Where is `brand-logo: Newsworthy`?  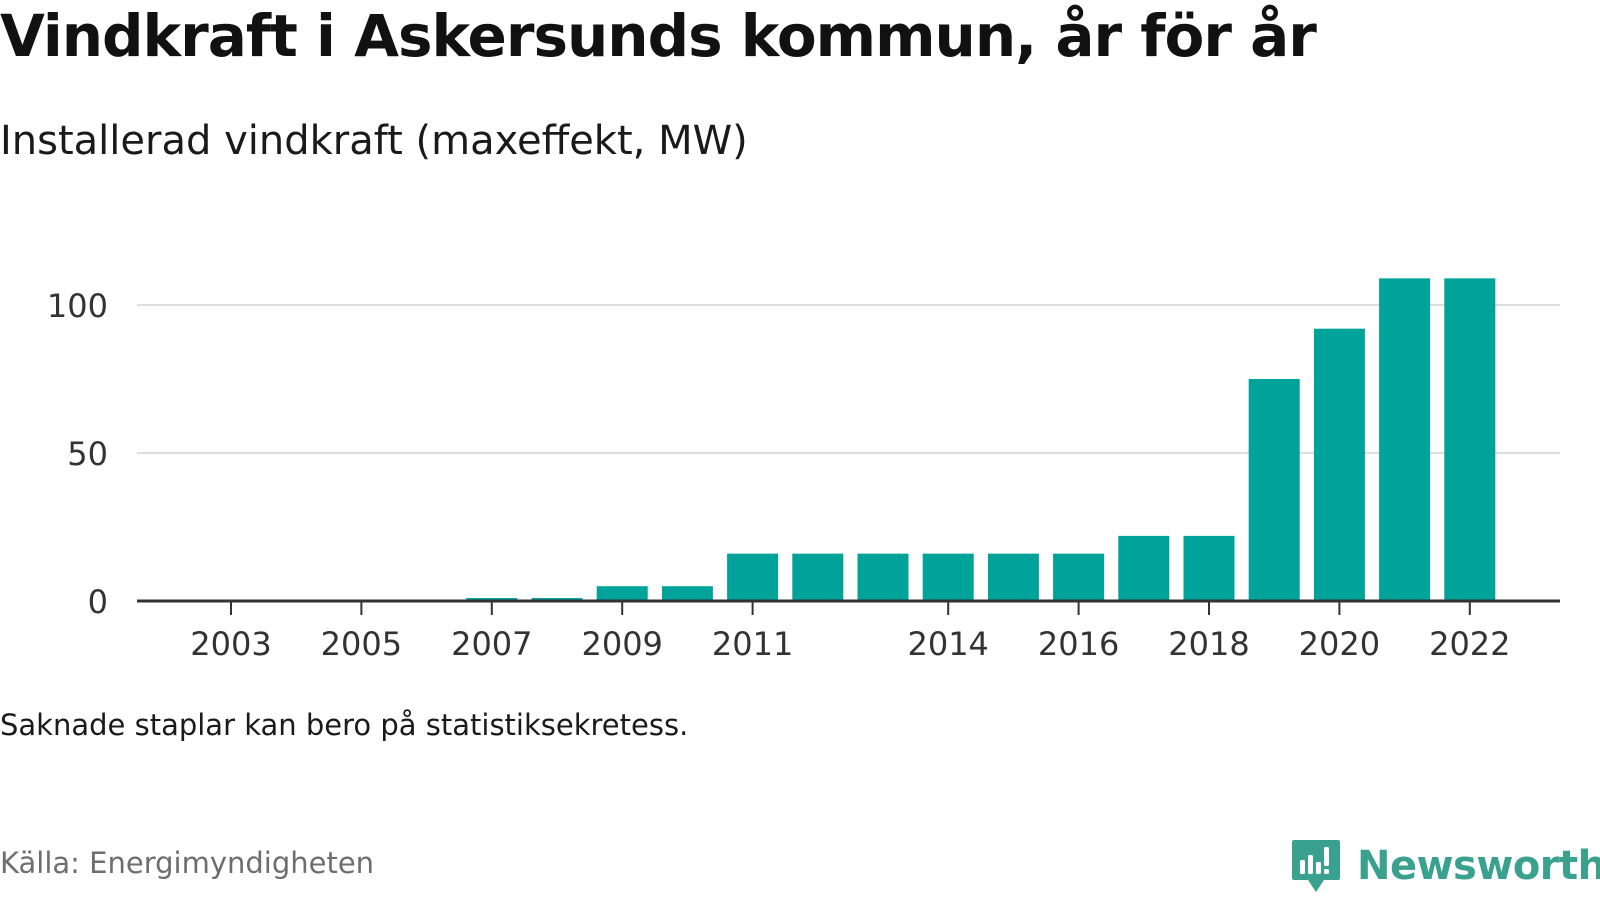
brand-logo: Newsworthy is located at coordinates (1445, 866).